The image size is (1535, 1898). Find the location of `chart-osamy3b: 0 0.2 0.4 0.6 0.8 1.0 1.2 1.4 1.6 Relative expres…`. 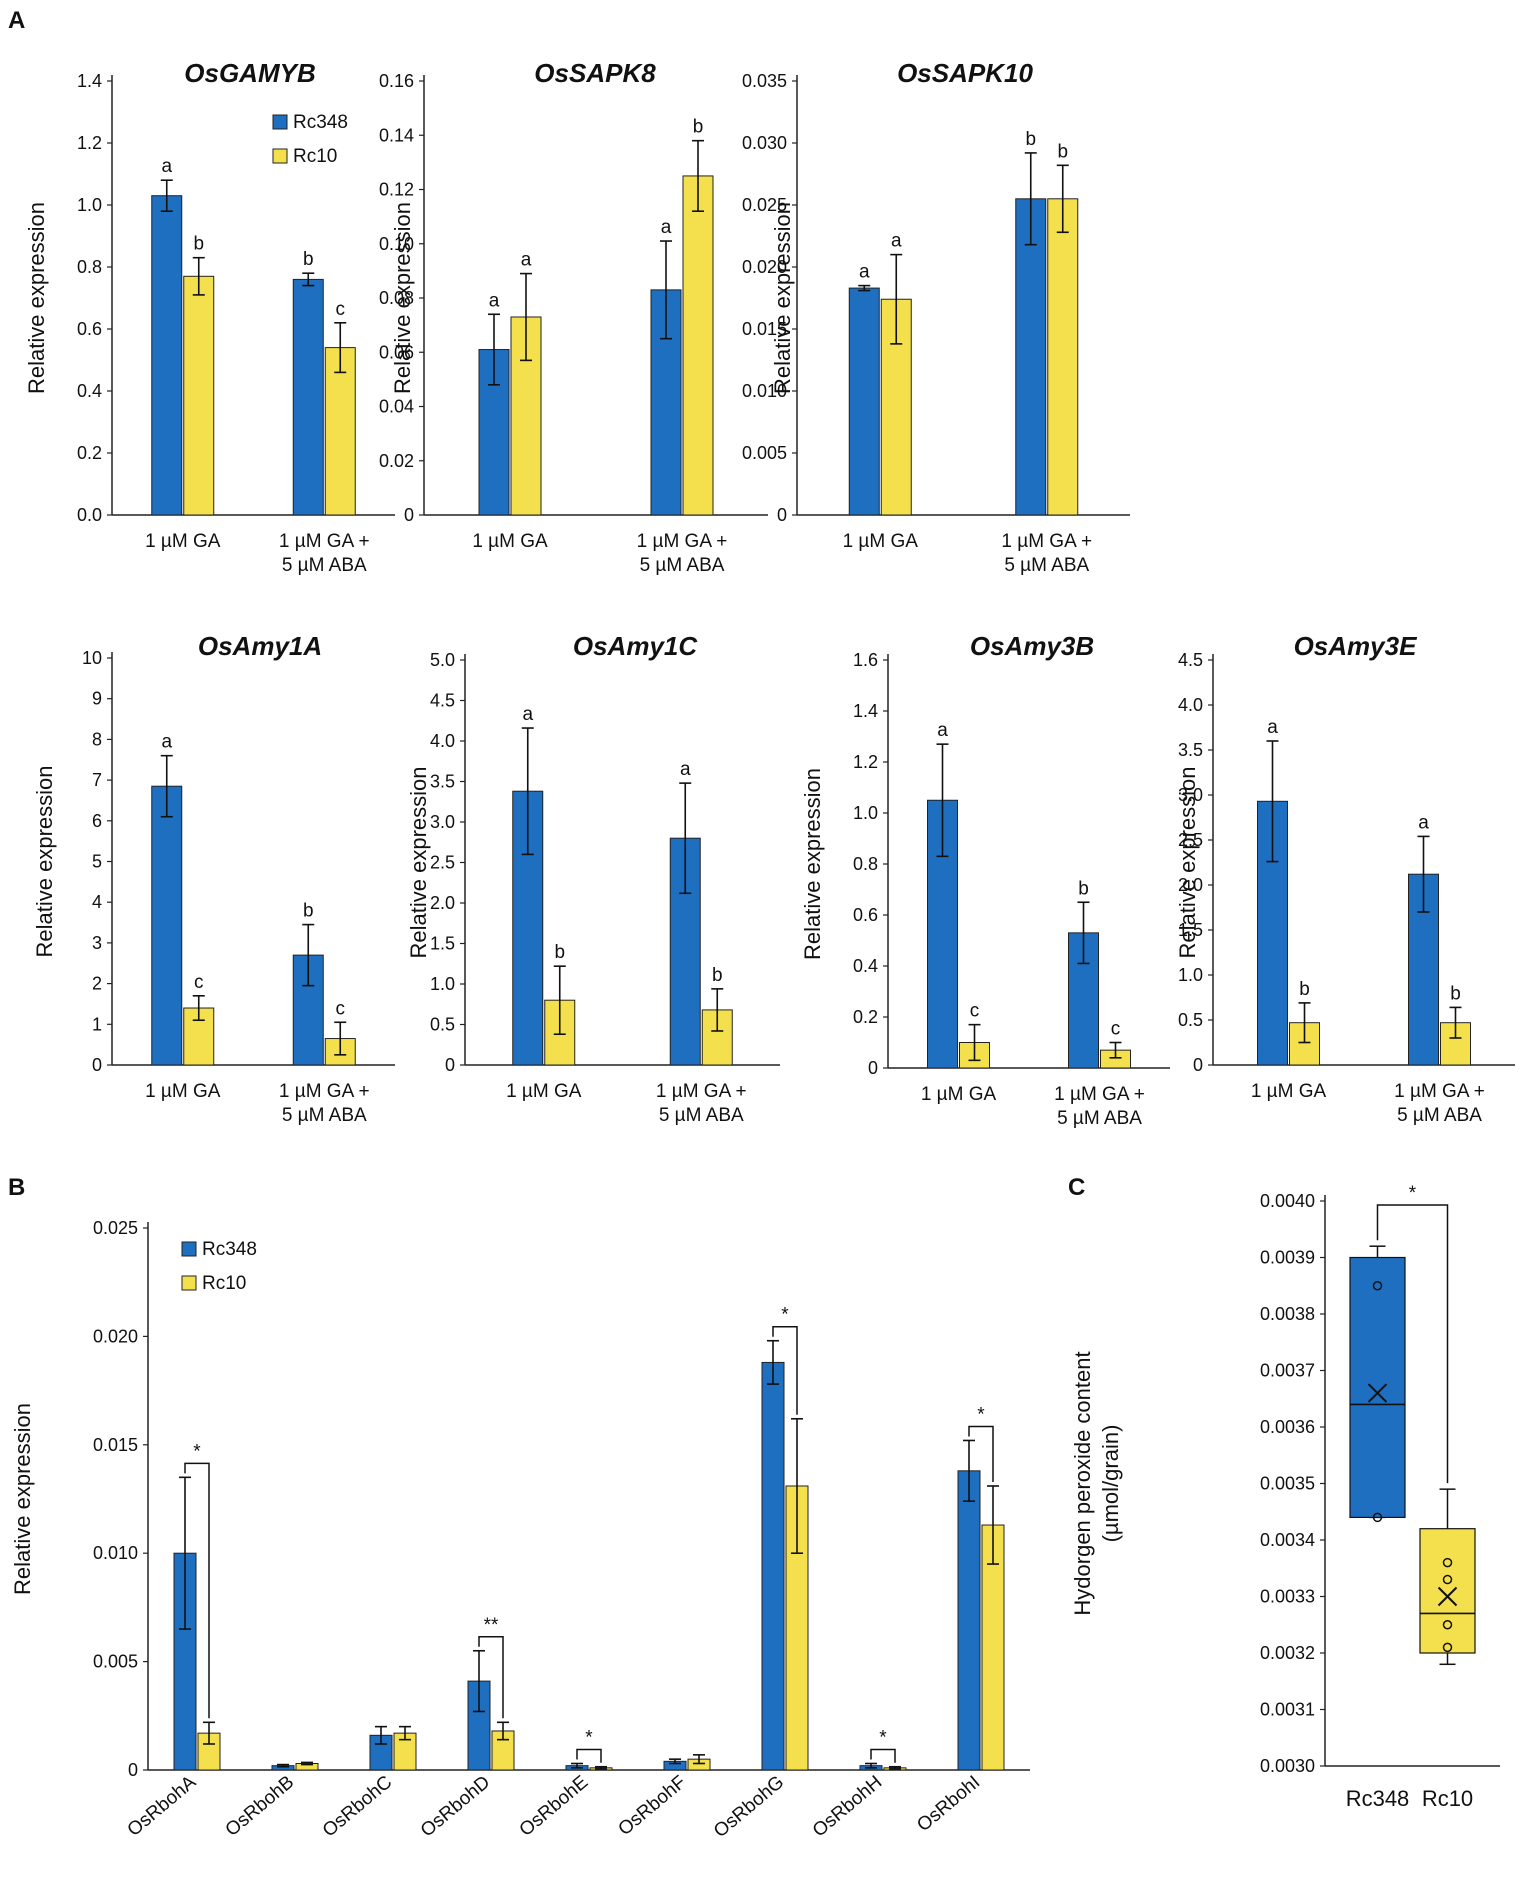

chart-osamy3b: 0 0.2 0.4 0.6 0.8 1.0 1.2 1.4 1.6 Relative expres… is located at coordinates (985, 880).